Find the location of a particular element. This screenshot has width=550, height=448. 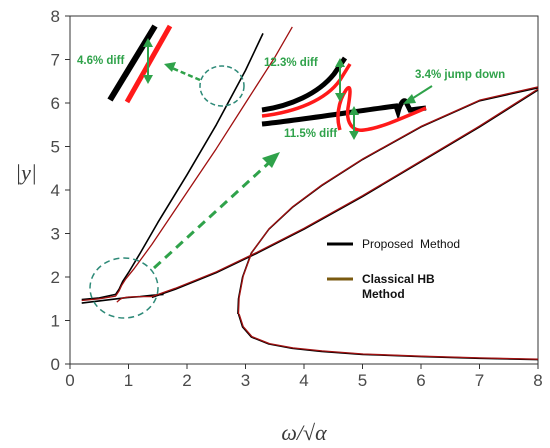

inset-right-diff-upper-head-up is located at coordinates (340, 62).